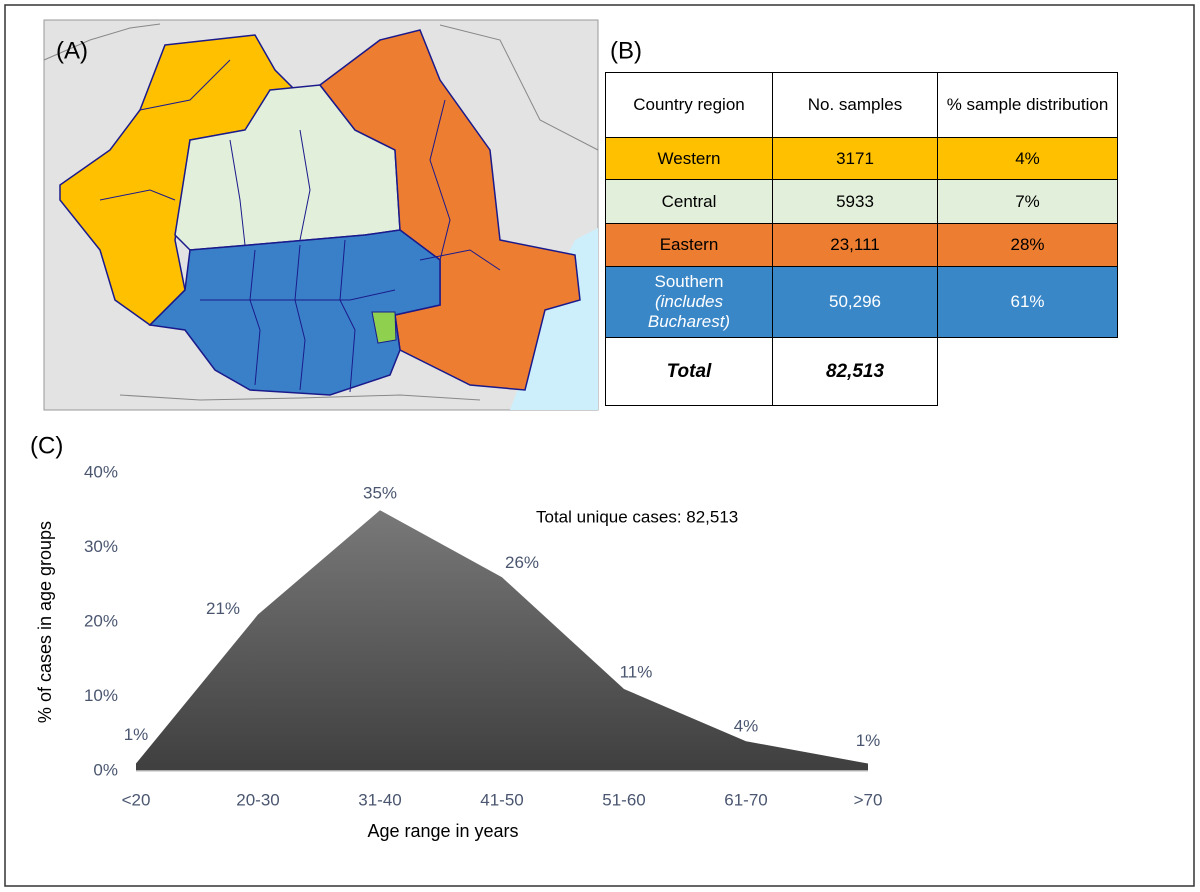 This screenshot has height=892, width=1200. Describe the element at coordinates (855, 302) in the screenshot. I see `samples-cell: 50,296` at that location.